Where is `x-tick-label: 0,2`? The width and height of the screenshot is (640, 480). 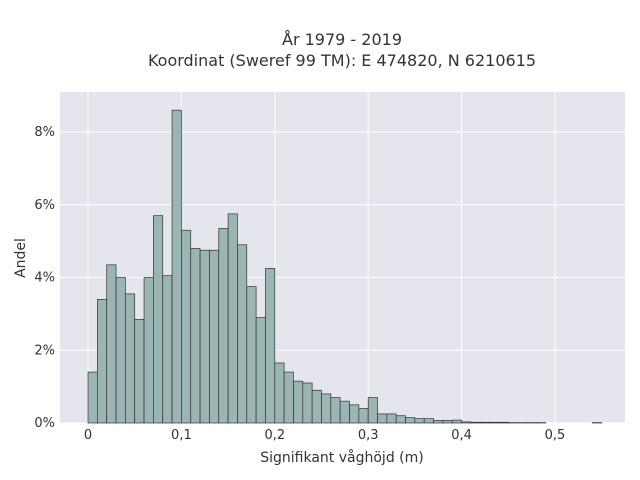
x-tick-label: 0,2 is located at coordinates (274, 435).